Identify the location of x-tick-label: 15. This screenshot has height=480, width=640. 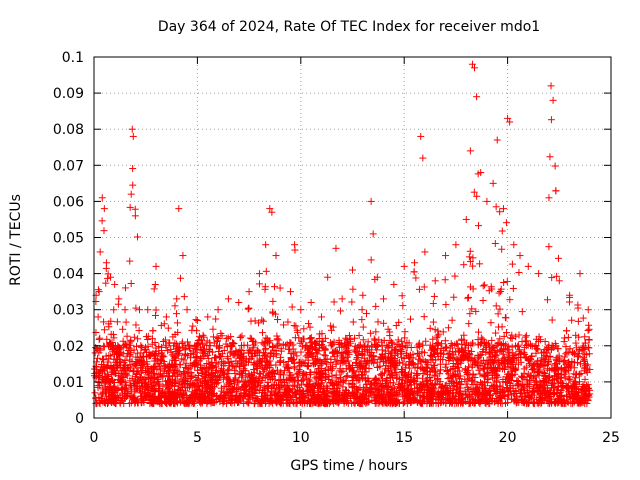
(404, 438).